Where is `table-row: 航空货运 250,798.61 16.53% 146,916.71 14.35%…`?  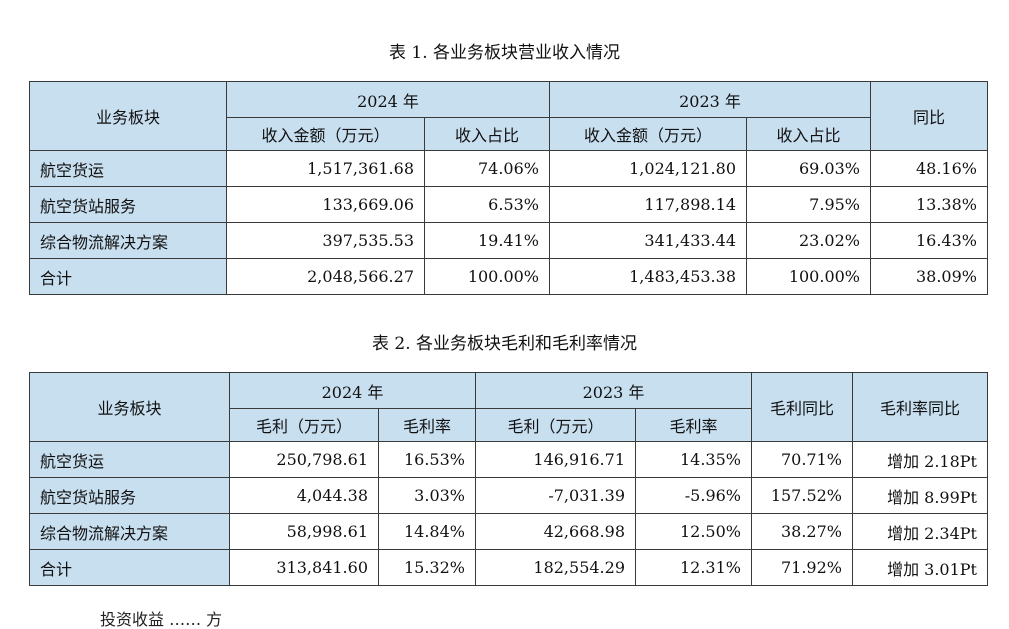 table-row: 航空货运 250,798.61 16.53% 146,916.71 14.35%… is located at coordinates (508, 459).